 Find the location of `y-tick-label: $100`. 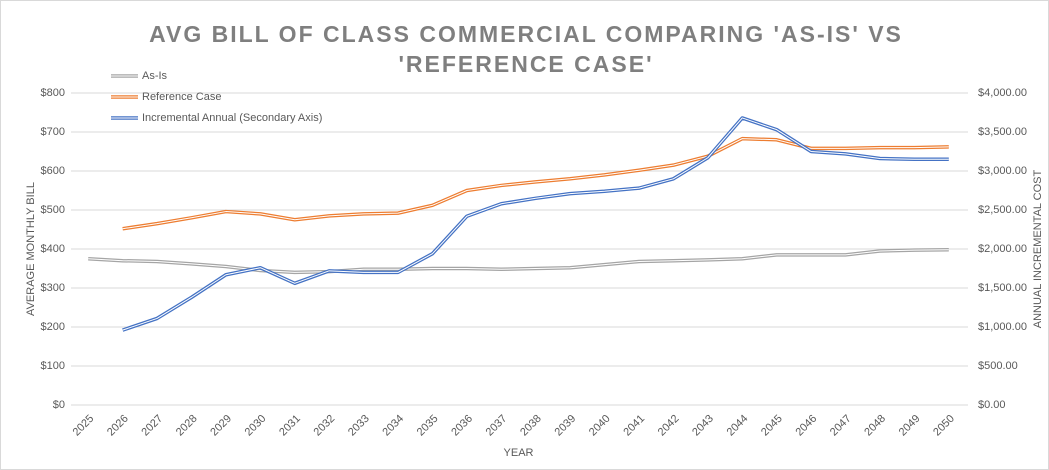

y-tick-label: $100 is located at coordinates (53, 366).